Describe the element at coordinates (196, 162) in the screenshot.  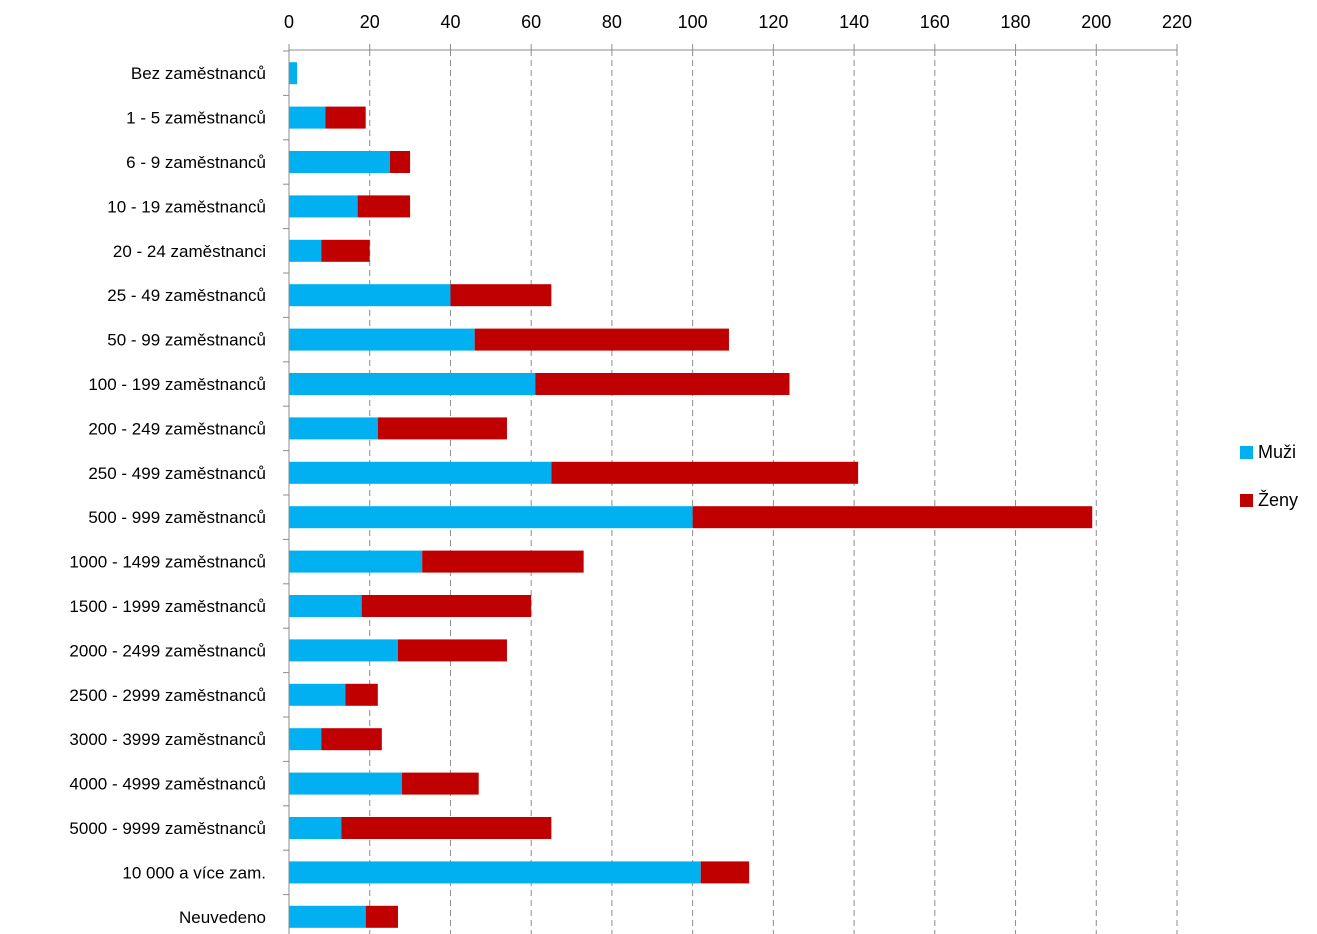
I see `category-label: 6 - 9 zaměstnanců` at that location.